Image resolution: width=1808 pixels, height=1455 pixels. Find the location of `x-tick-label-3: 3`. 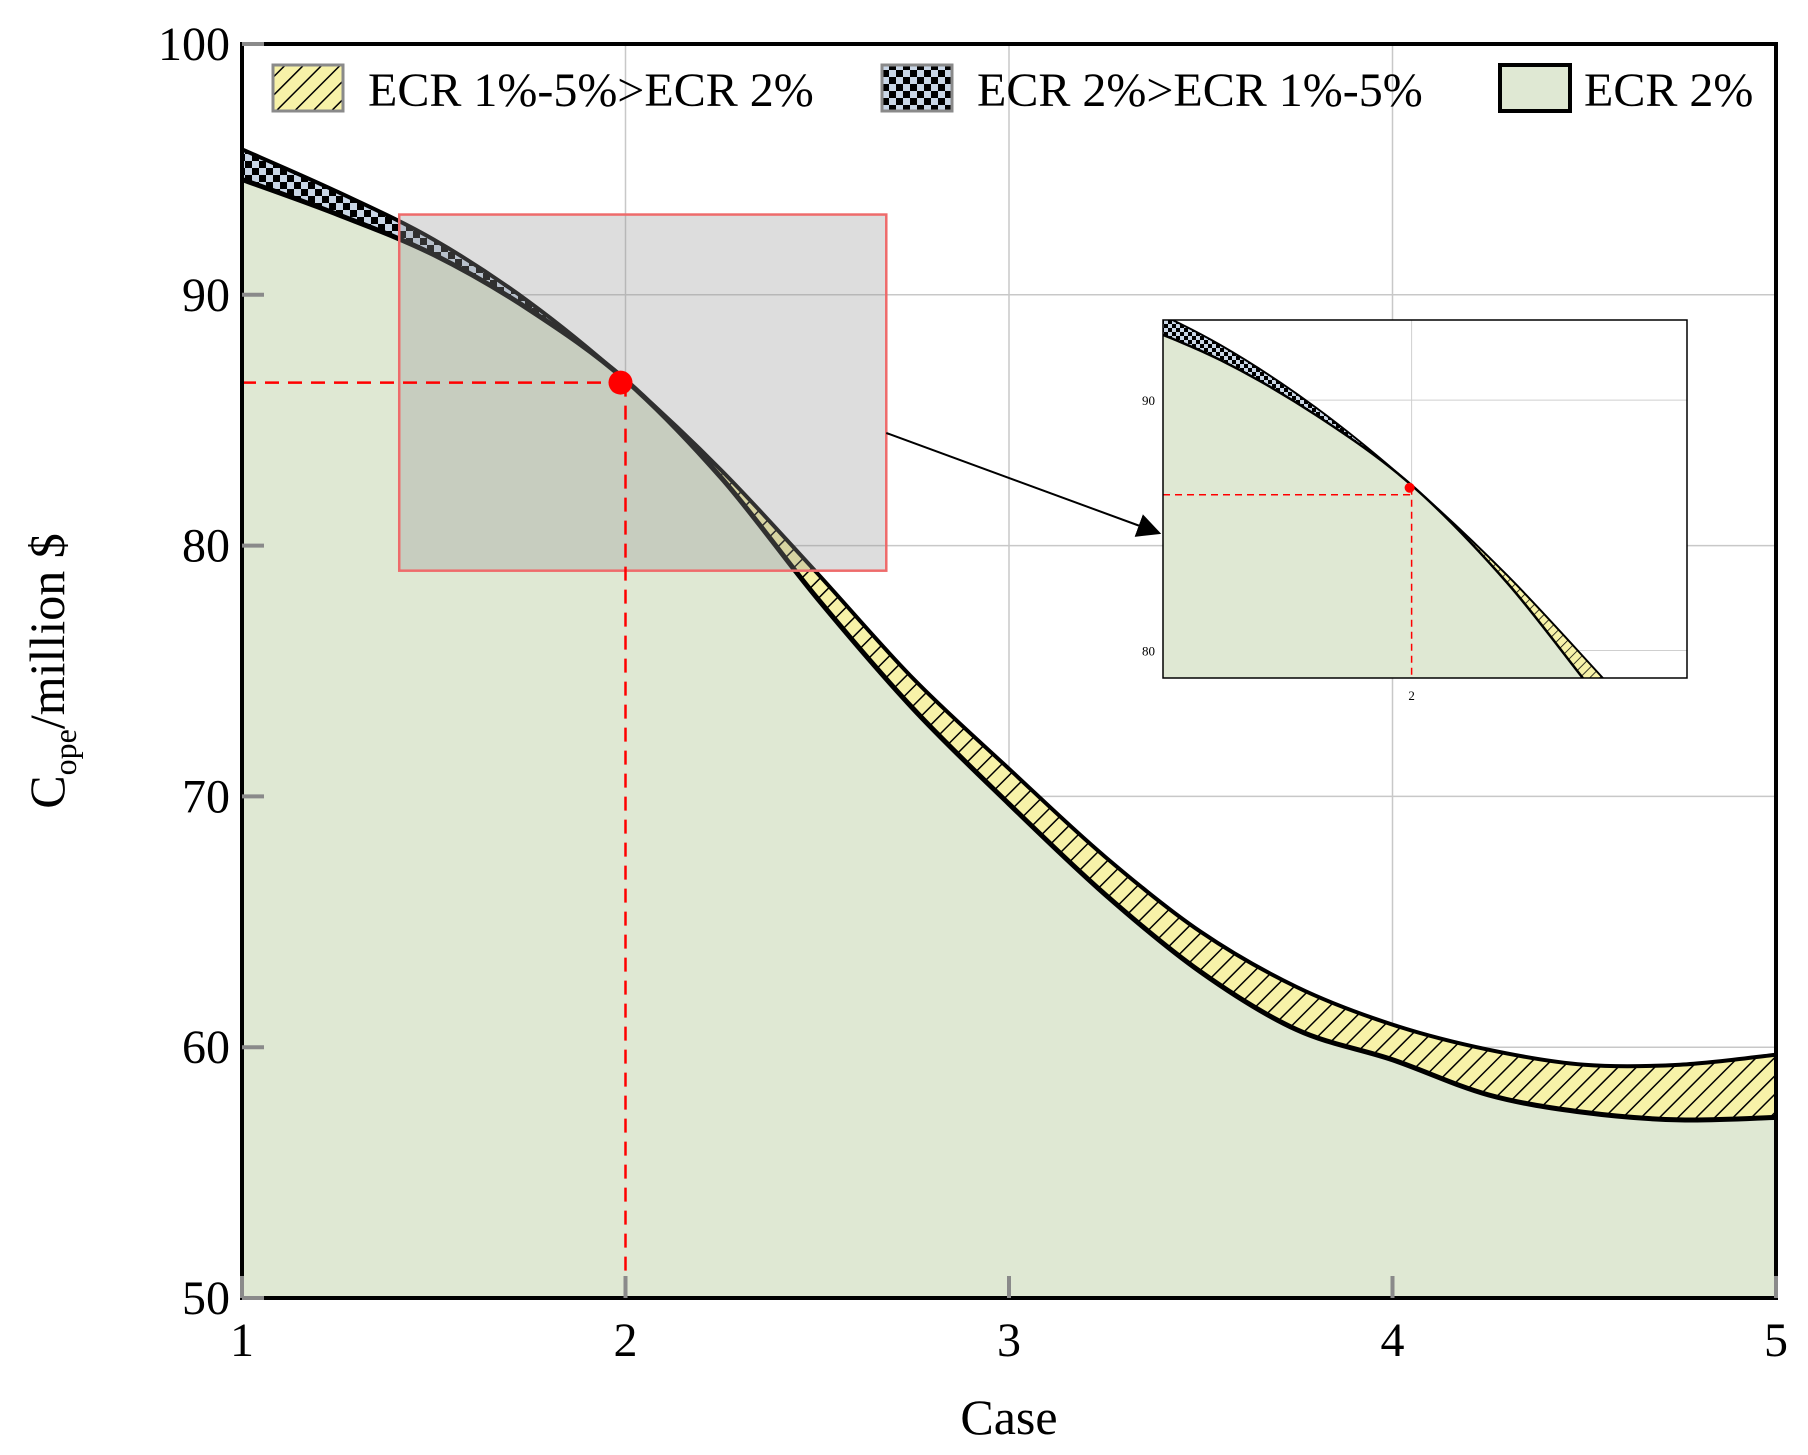

x-tick-label-3: 3 is located at coordinates (1009, 1340).